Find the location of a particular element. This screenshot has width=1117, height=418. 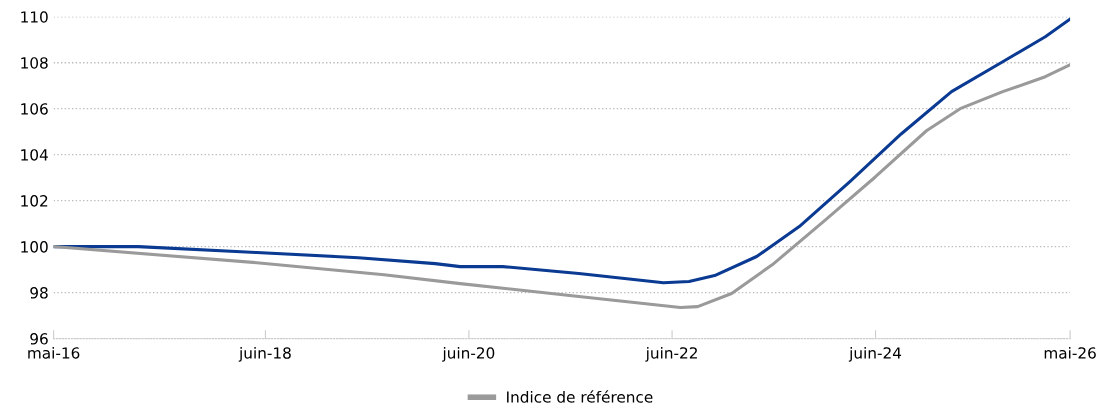

x-tick-label: juin-20 is located at coordinates (468, 354).